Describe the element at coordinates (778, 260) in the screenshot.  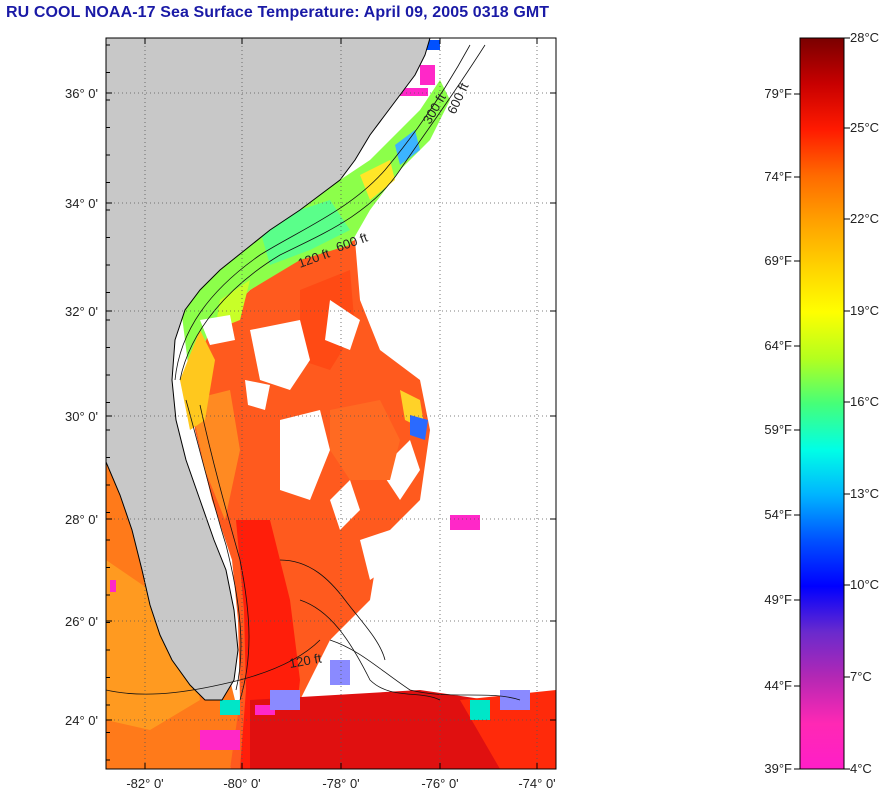
I see `fahrenheit-label: 69°F` at that location.